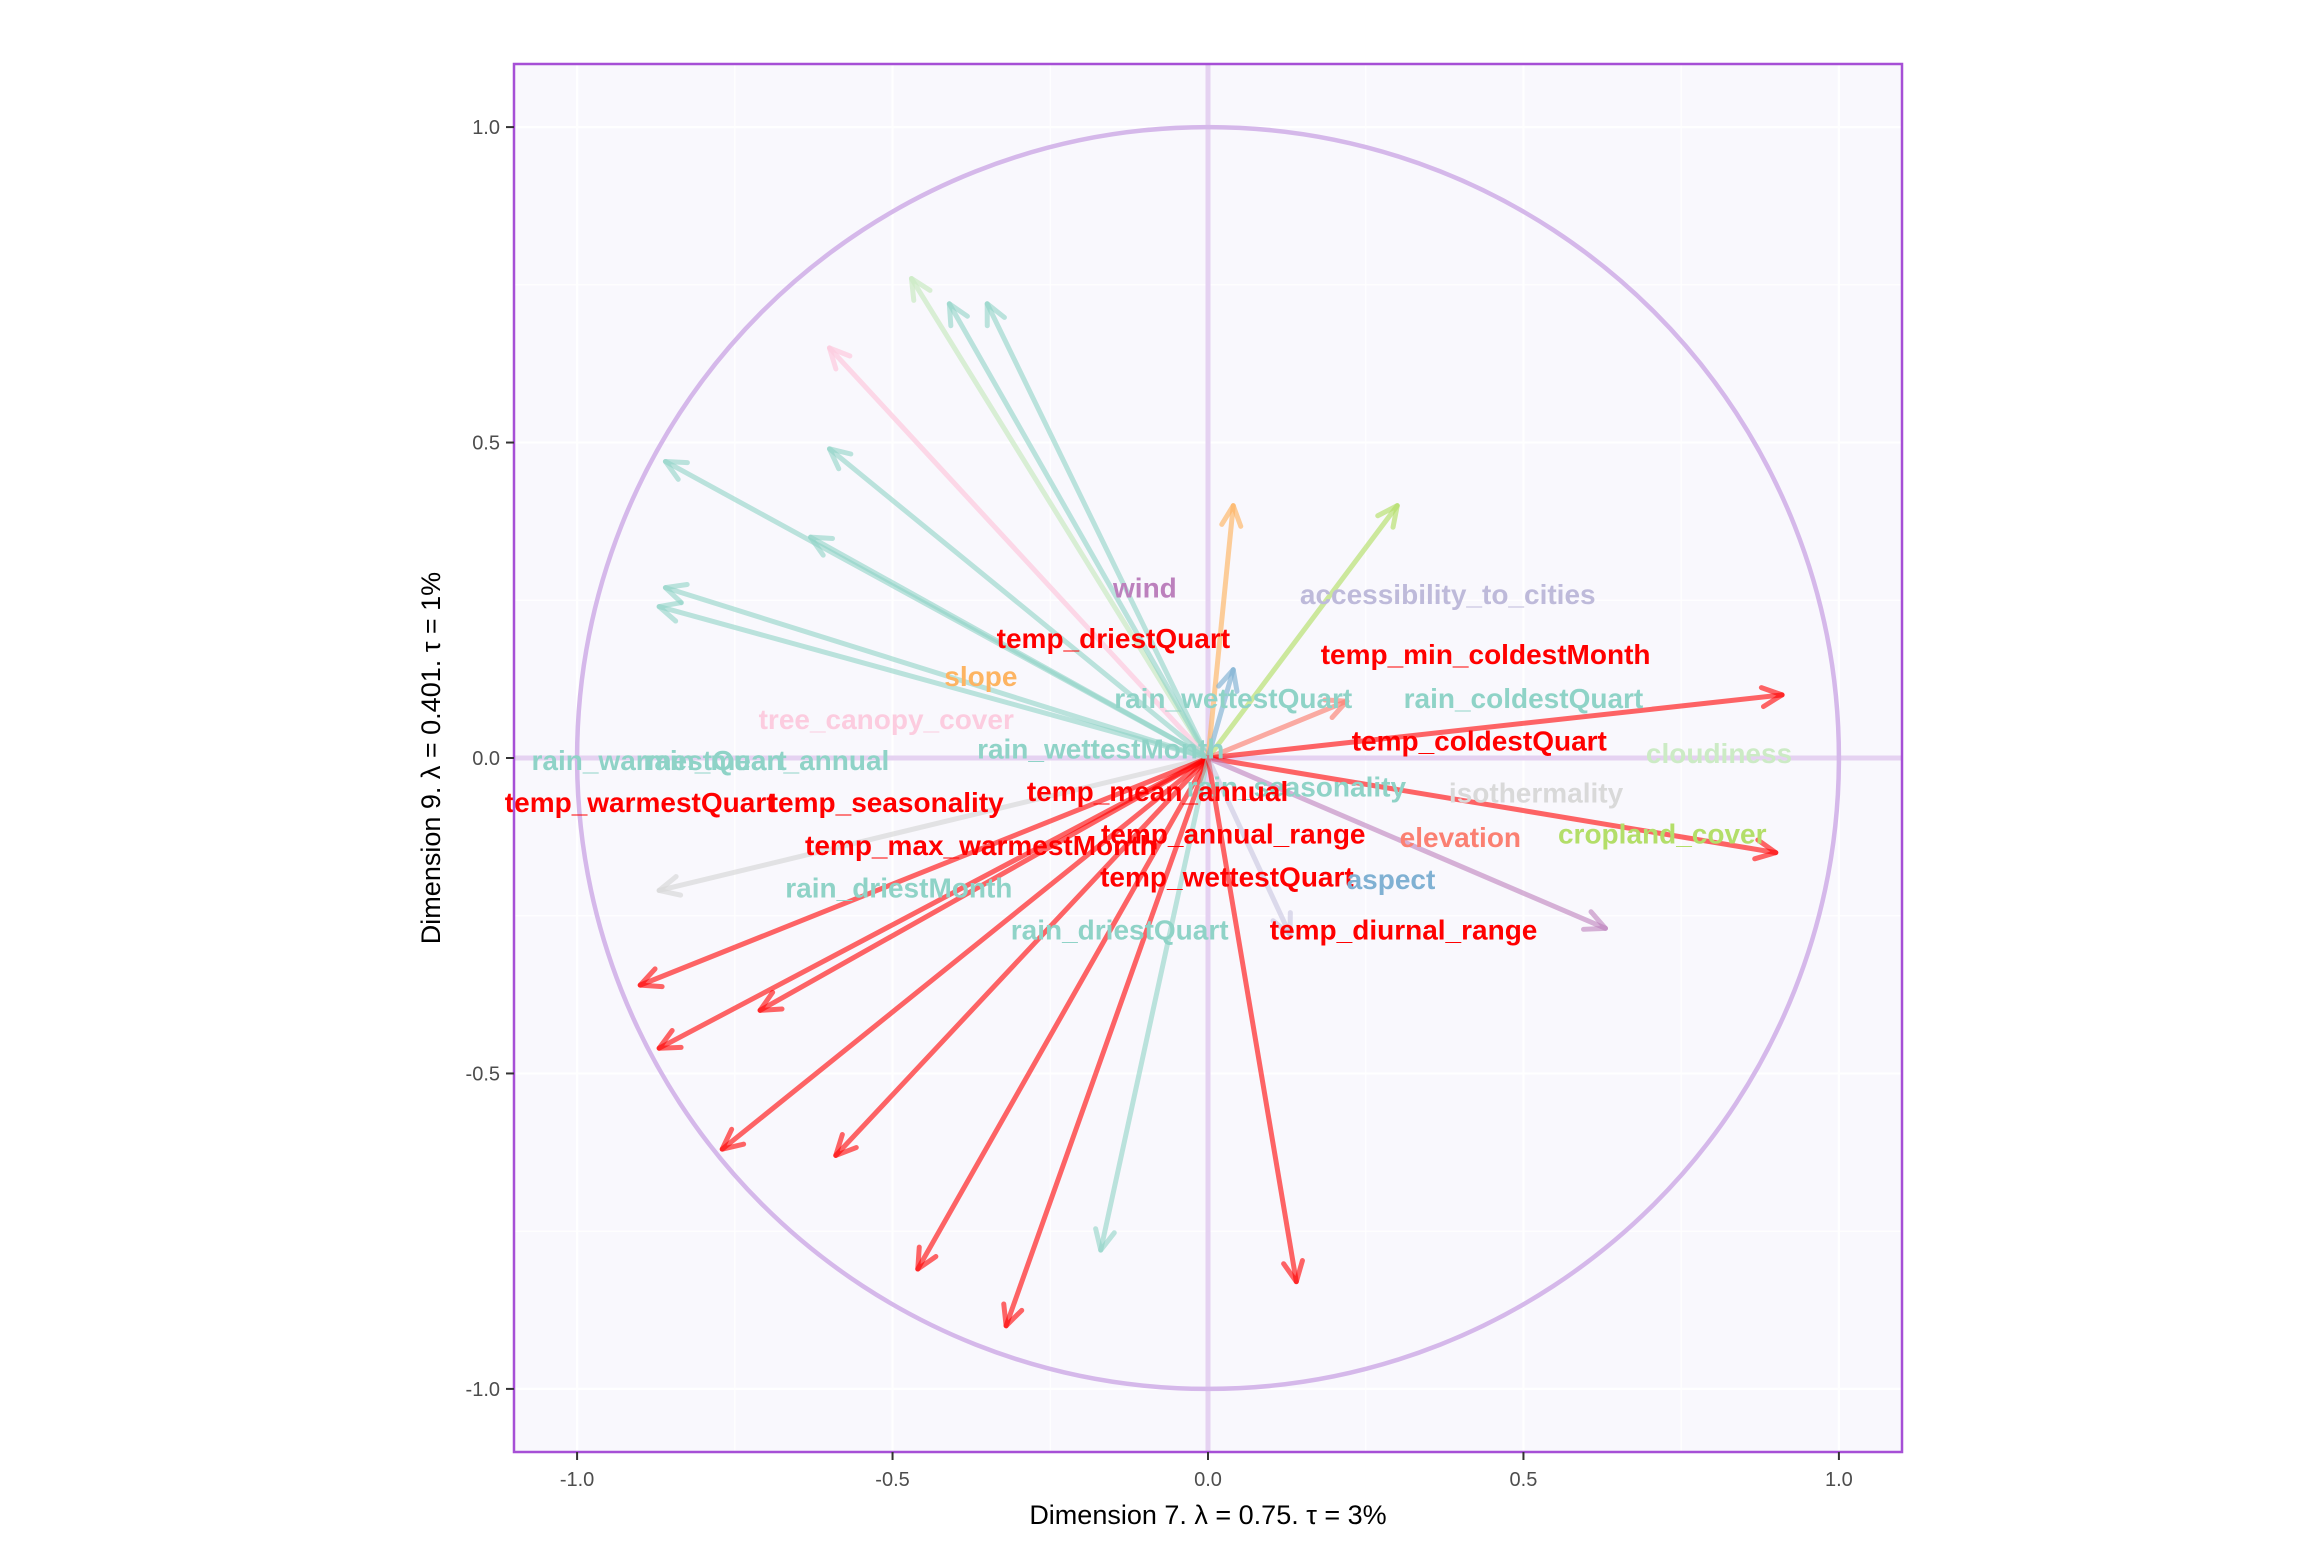 The image size is (2304, 1541). I want to click on variable-label: rain_wettestQuart, so click(1233, 698).